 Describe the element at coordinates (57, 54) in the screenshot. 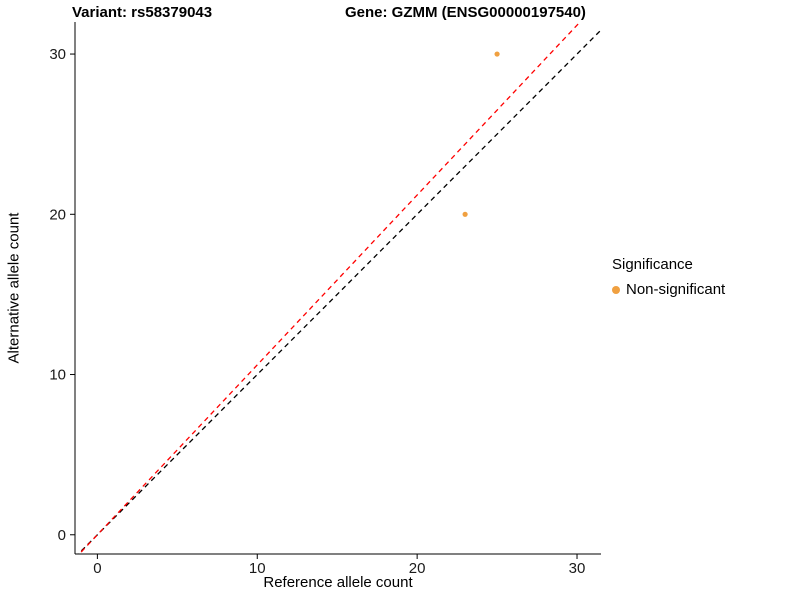

I see `y-tick-label: 30` at that location.